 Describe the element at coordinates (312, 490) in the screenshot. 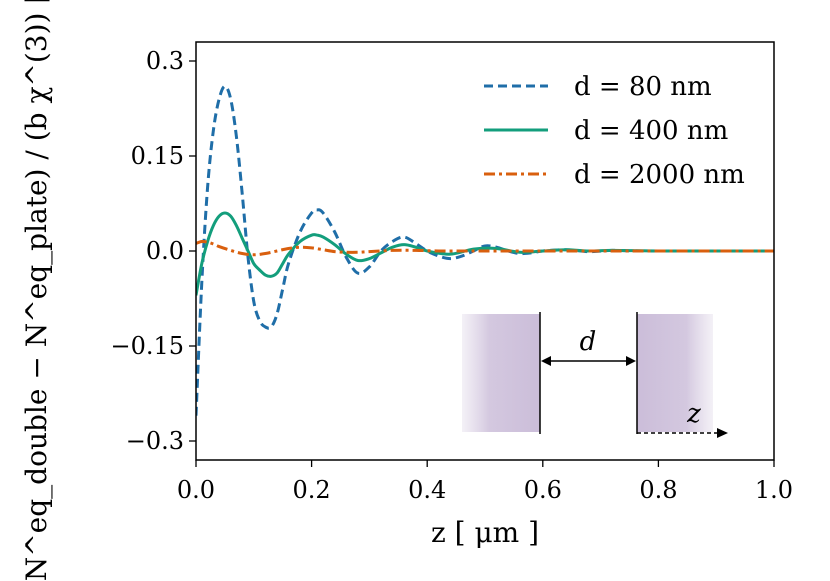

I see `x-tick-label: 0.2` at that location.